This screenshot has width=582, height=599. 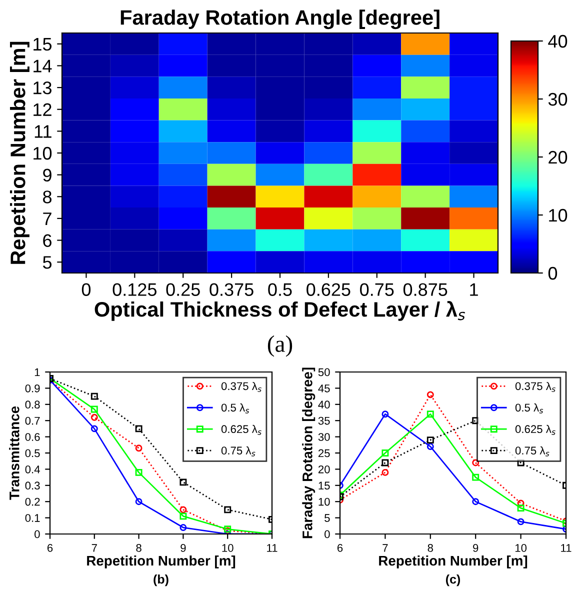 I want to click on y-tick-label: 9, so click(x=47, y=175).